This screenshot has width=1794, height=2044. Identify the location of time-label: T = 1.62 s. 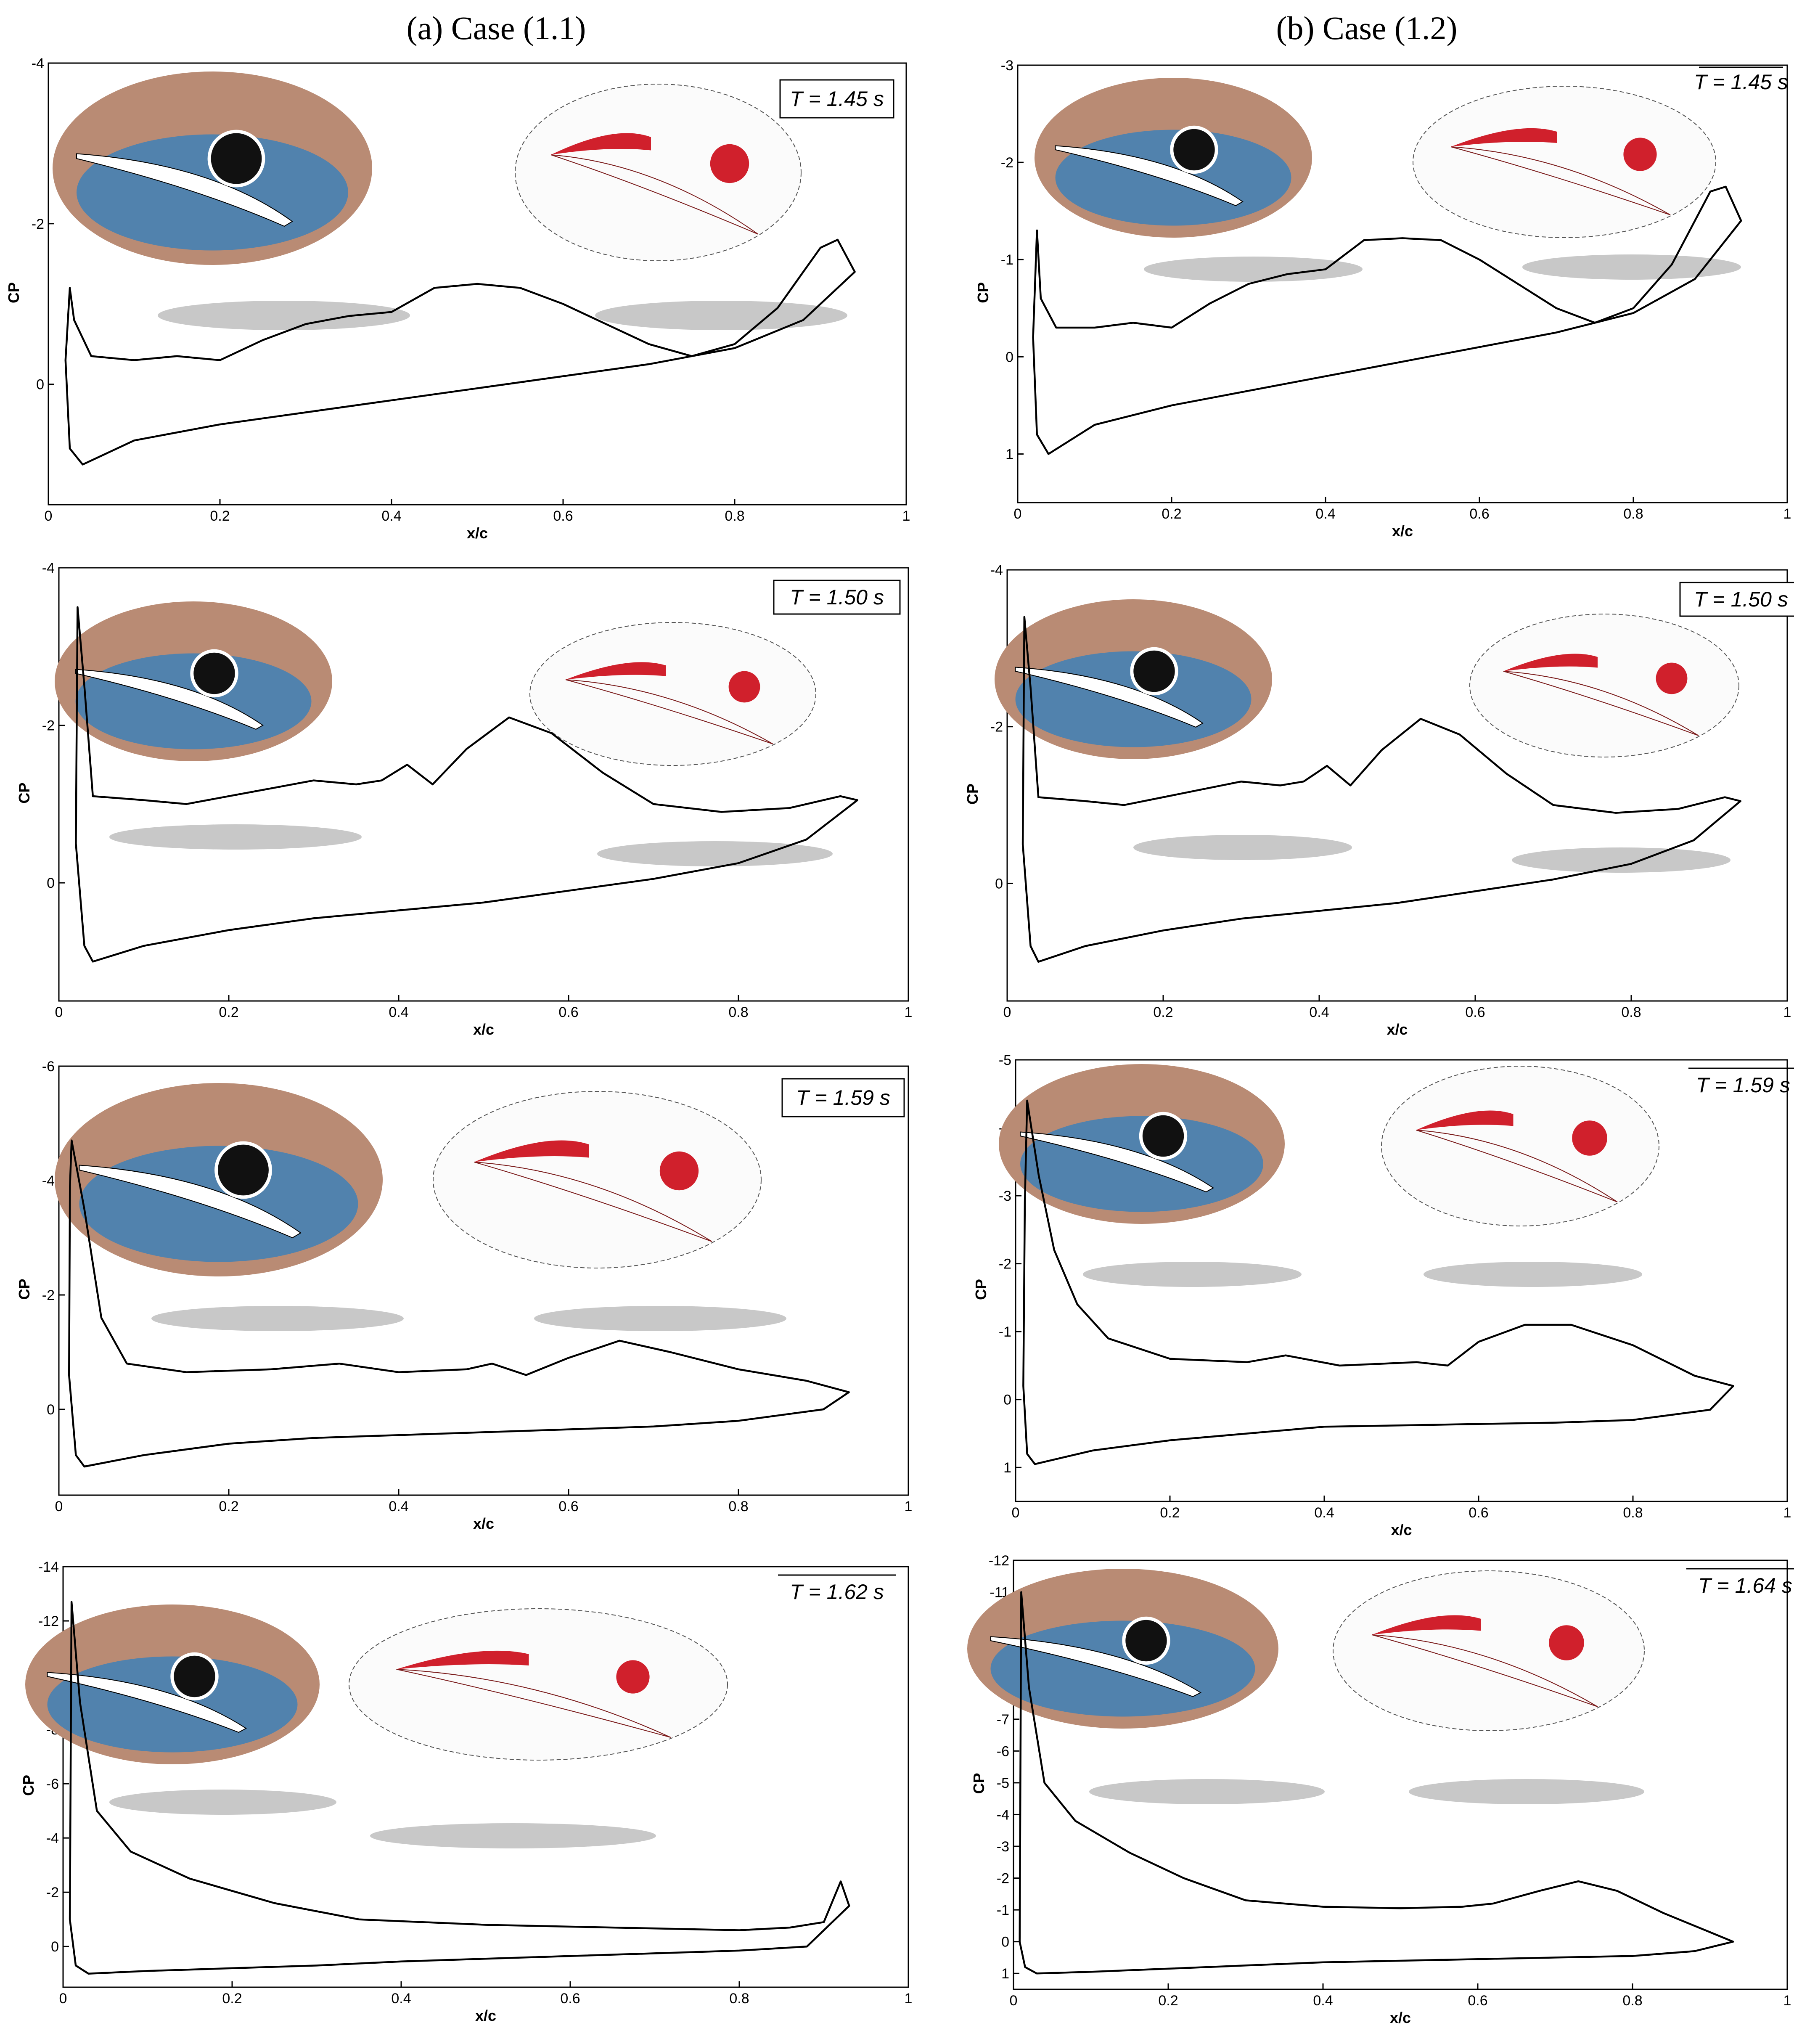
(837, 1592).